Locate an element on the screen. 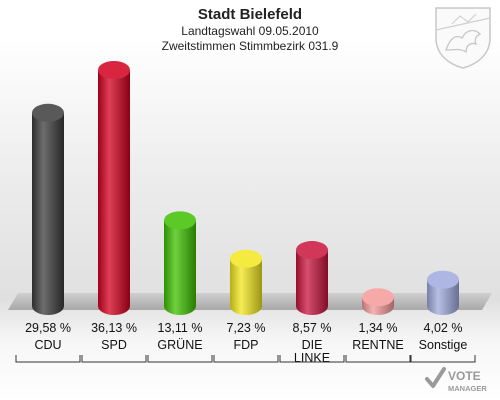 This screenshot has height=400, width=500. value-label-3: 7,23 % is located at coordinates (246, 328).